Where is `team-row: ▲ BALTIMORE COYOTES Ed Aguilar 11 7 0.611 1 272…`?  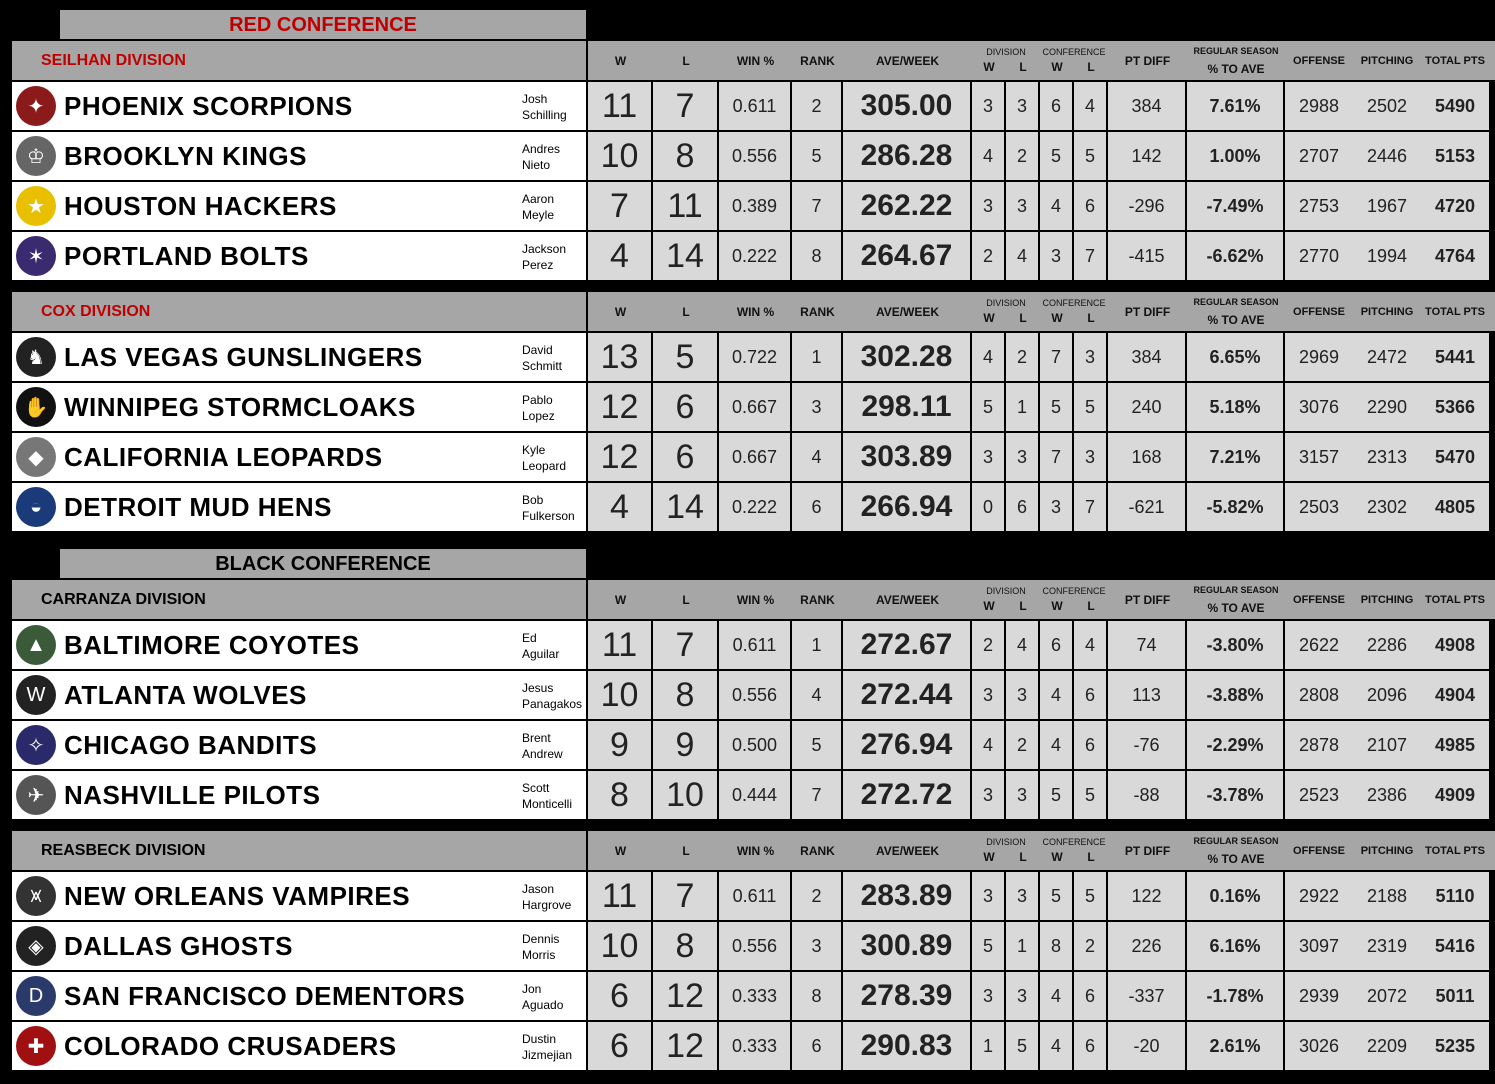
team-row: ▲ BALTIMORE COYOTES Ed Aguilar 11 7 0.611 1 272… is located at coordinates (753, 645).